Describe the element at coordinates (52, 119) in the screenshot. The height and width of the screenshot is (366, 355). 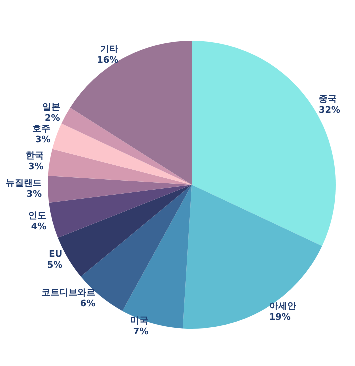
I see `data-label: 2%` at that location.